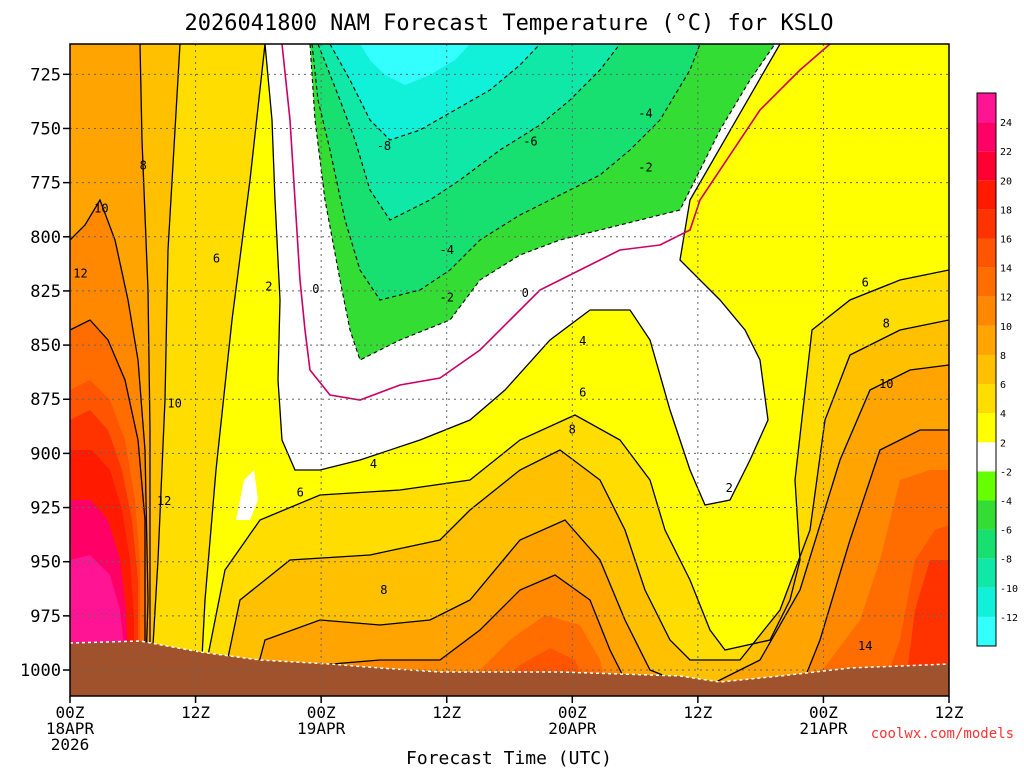  Describe the element at coordinates (45, 400) in the screenshot. I see `y-tick-label: 875` at that location.